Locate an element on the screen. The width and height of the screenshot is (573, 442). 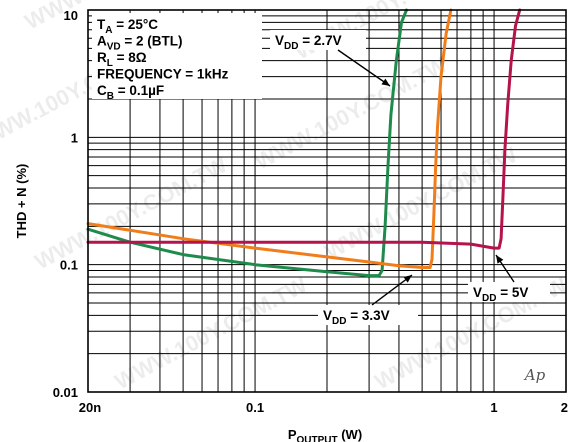
x-axis-label-unit: (W) is located at coordinates (350, 434).